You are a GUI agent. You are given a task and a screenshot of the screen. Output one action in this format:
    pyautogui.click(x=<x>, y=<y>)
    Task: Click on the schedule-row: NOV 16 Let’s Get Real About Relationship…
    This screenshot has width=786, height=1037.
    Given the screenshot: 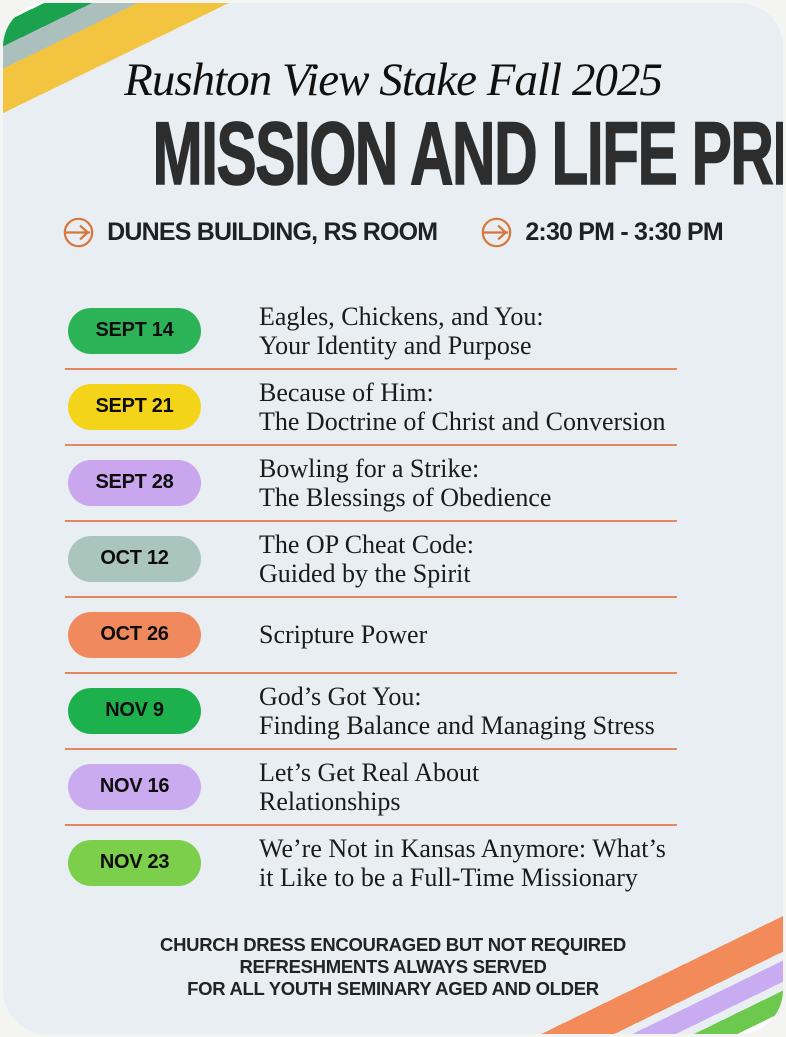 What is the action you would take?
    pyautogui.click(x=371, y=788)
    